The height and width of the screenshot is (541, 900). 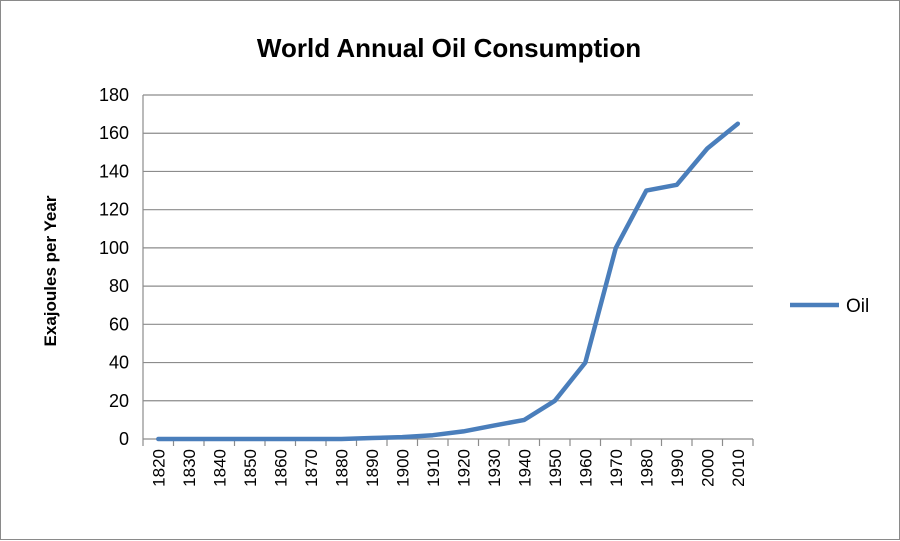 What do you see at coordinates (158, 468) in the screenshot?
I see `x-tick-label: 1820` at bounding box center [158, 468].